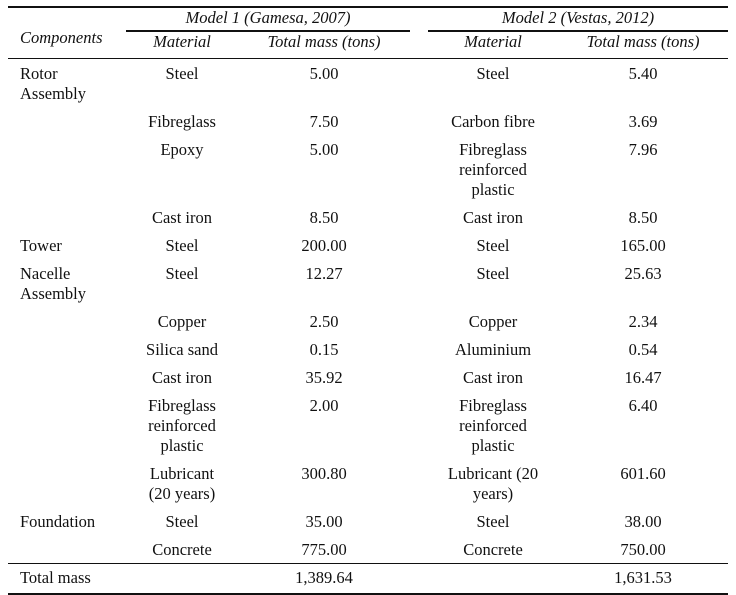 Image resolution: width=736 pixels, height=595 pixels. Describe the element at coordinates (578, 19) in the screenshot. I see `model2-header: Model 2 (Vestas, 2012)` at that location.